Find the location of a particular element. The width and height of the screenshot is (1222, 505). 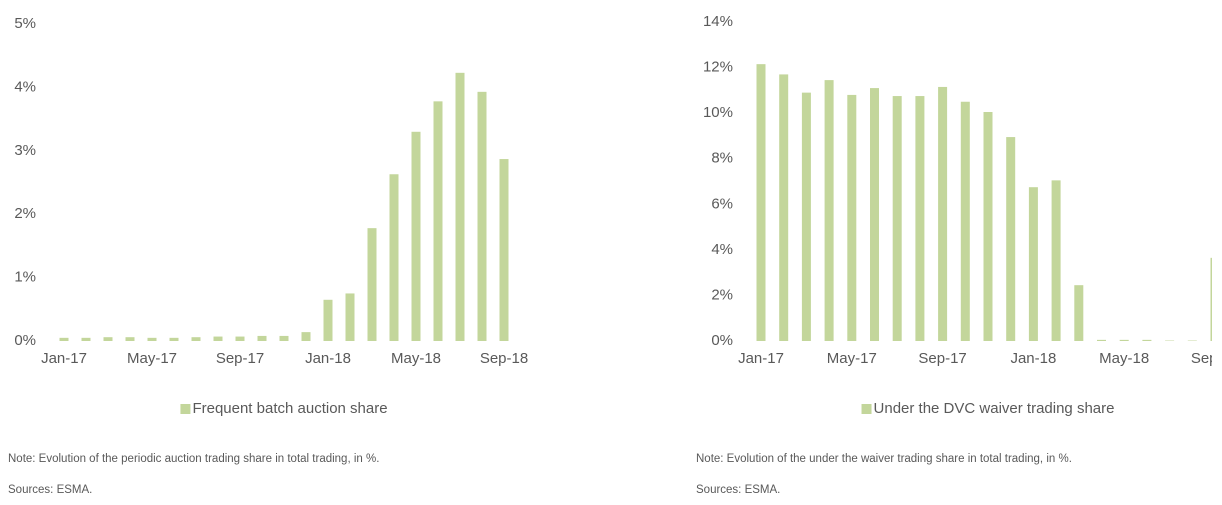

legend-label: Frequent batch auction share is located at coordinates (289, 408).